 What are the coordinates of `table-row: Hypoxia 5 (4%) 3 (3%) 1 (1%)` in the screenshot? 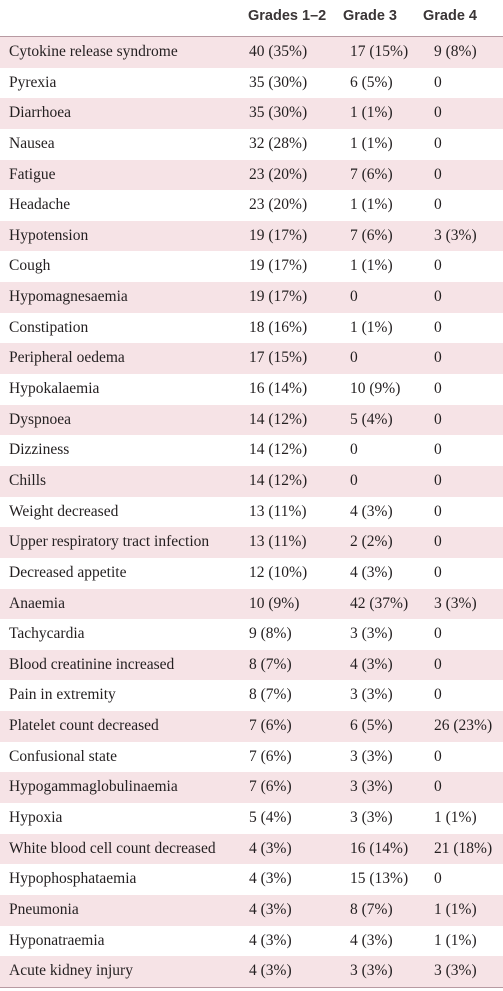 It's located at (251, 818).